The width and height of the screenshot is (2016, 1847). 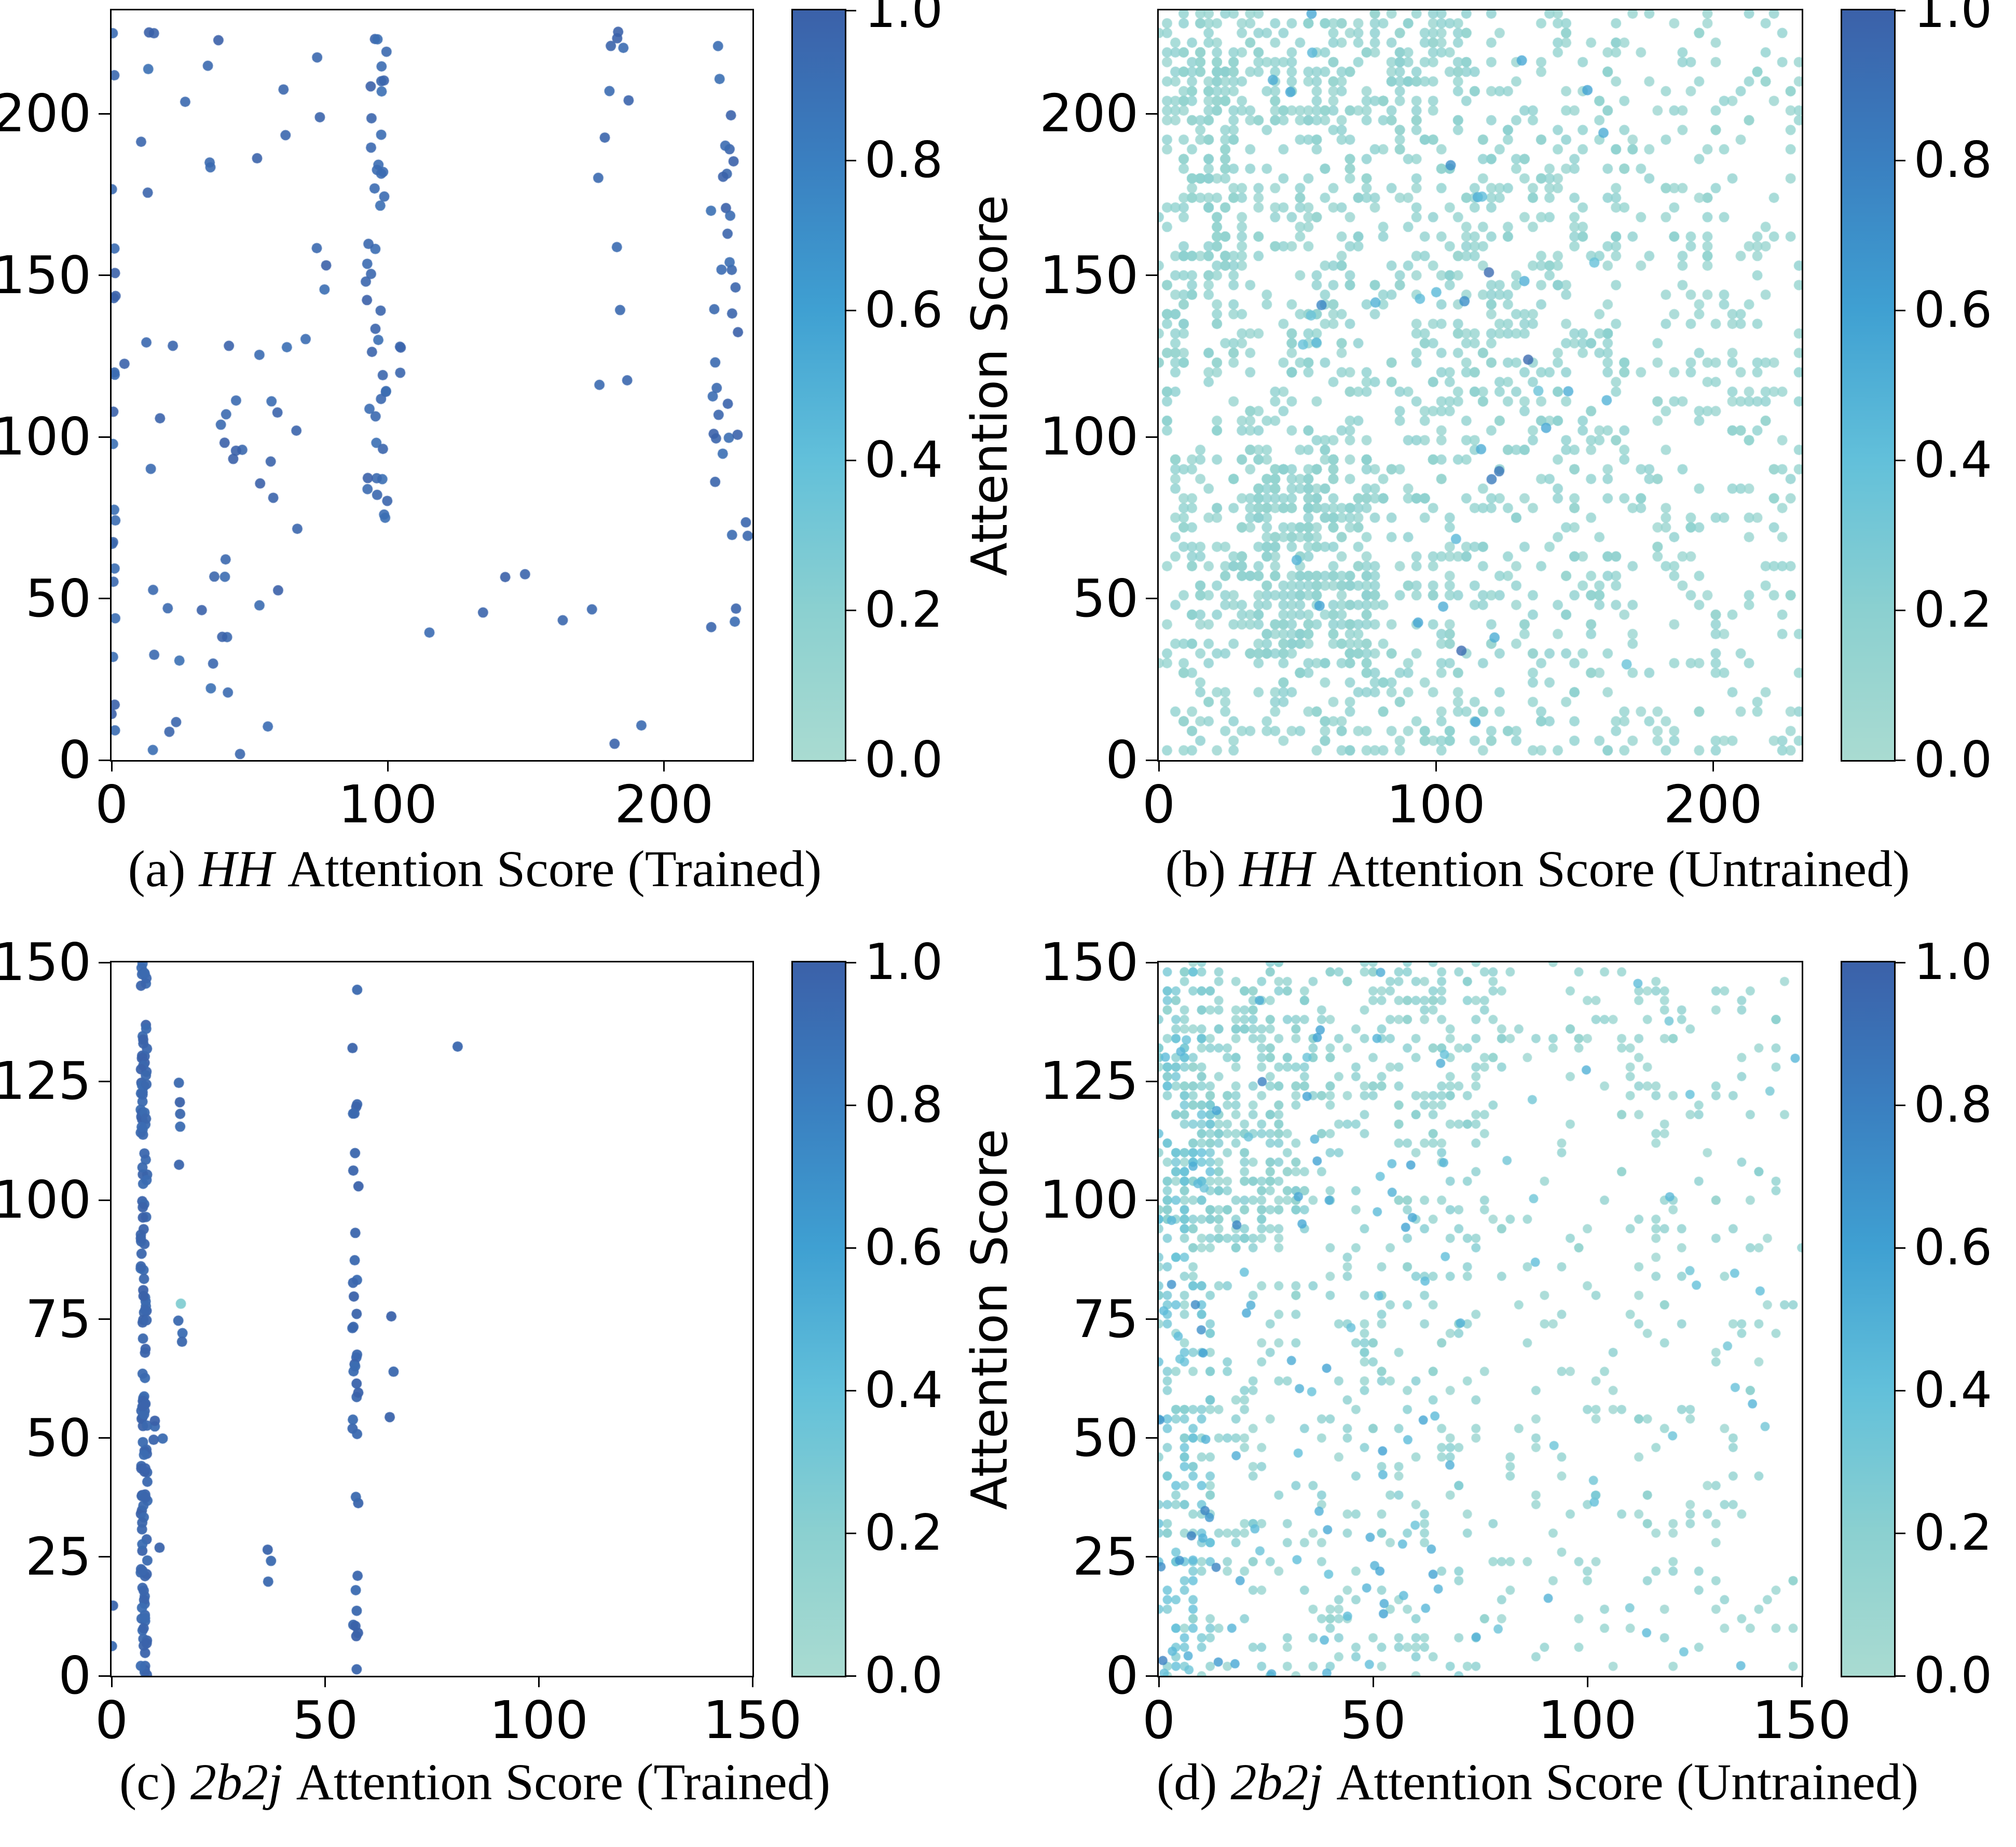 What do you see at coordinates (1276, 1782) in the screenshot?
I see `caption-d-math: 2b2j` at bounding box center [1276, 1782].